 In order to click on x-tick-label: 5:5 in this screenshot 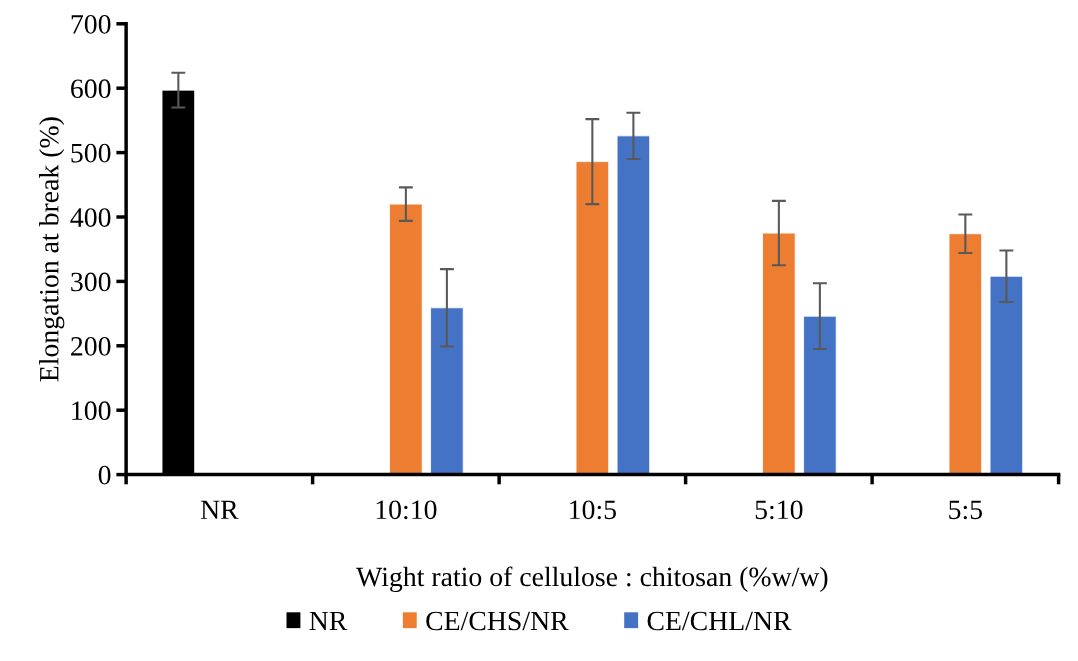, I will do `click(966, 510)`.